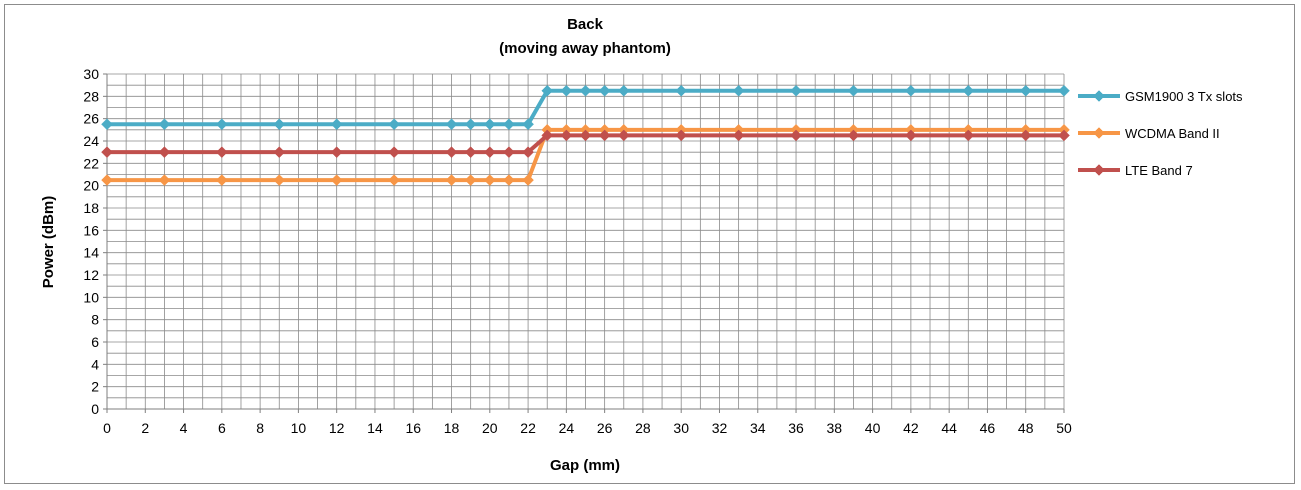  What do you see at coordinates (260, 428) in the screenshot?
I see `x-tick-label: 8` at bounding box center [260, 428].